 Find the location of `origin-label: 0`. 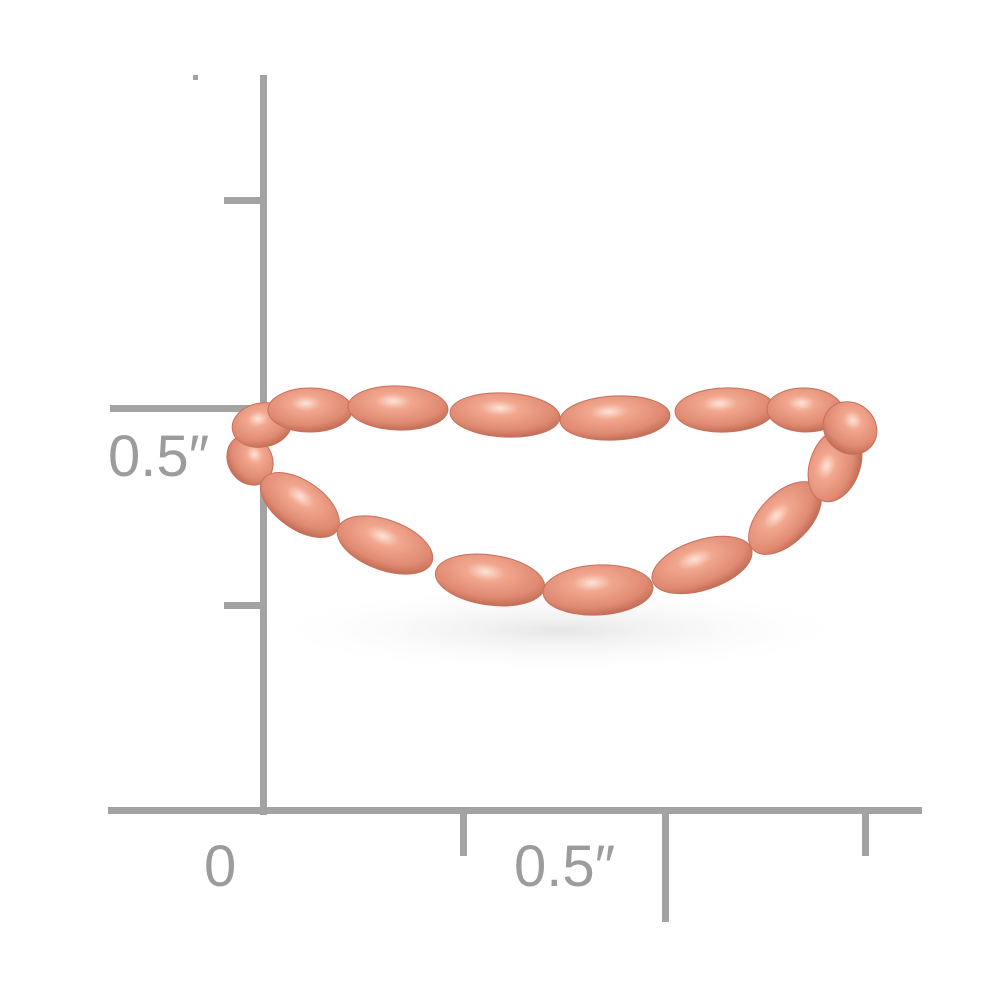

origin-label: 0 is located at coordinates (220, 866).